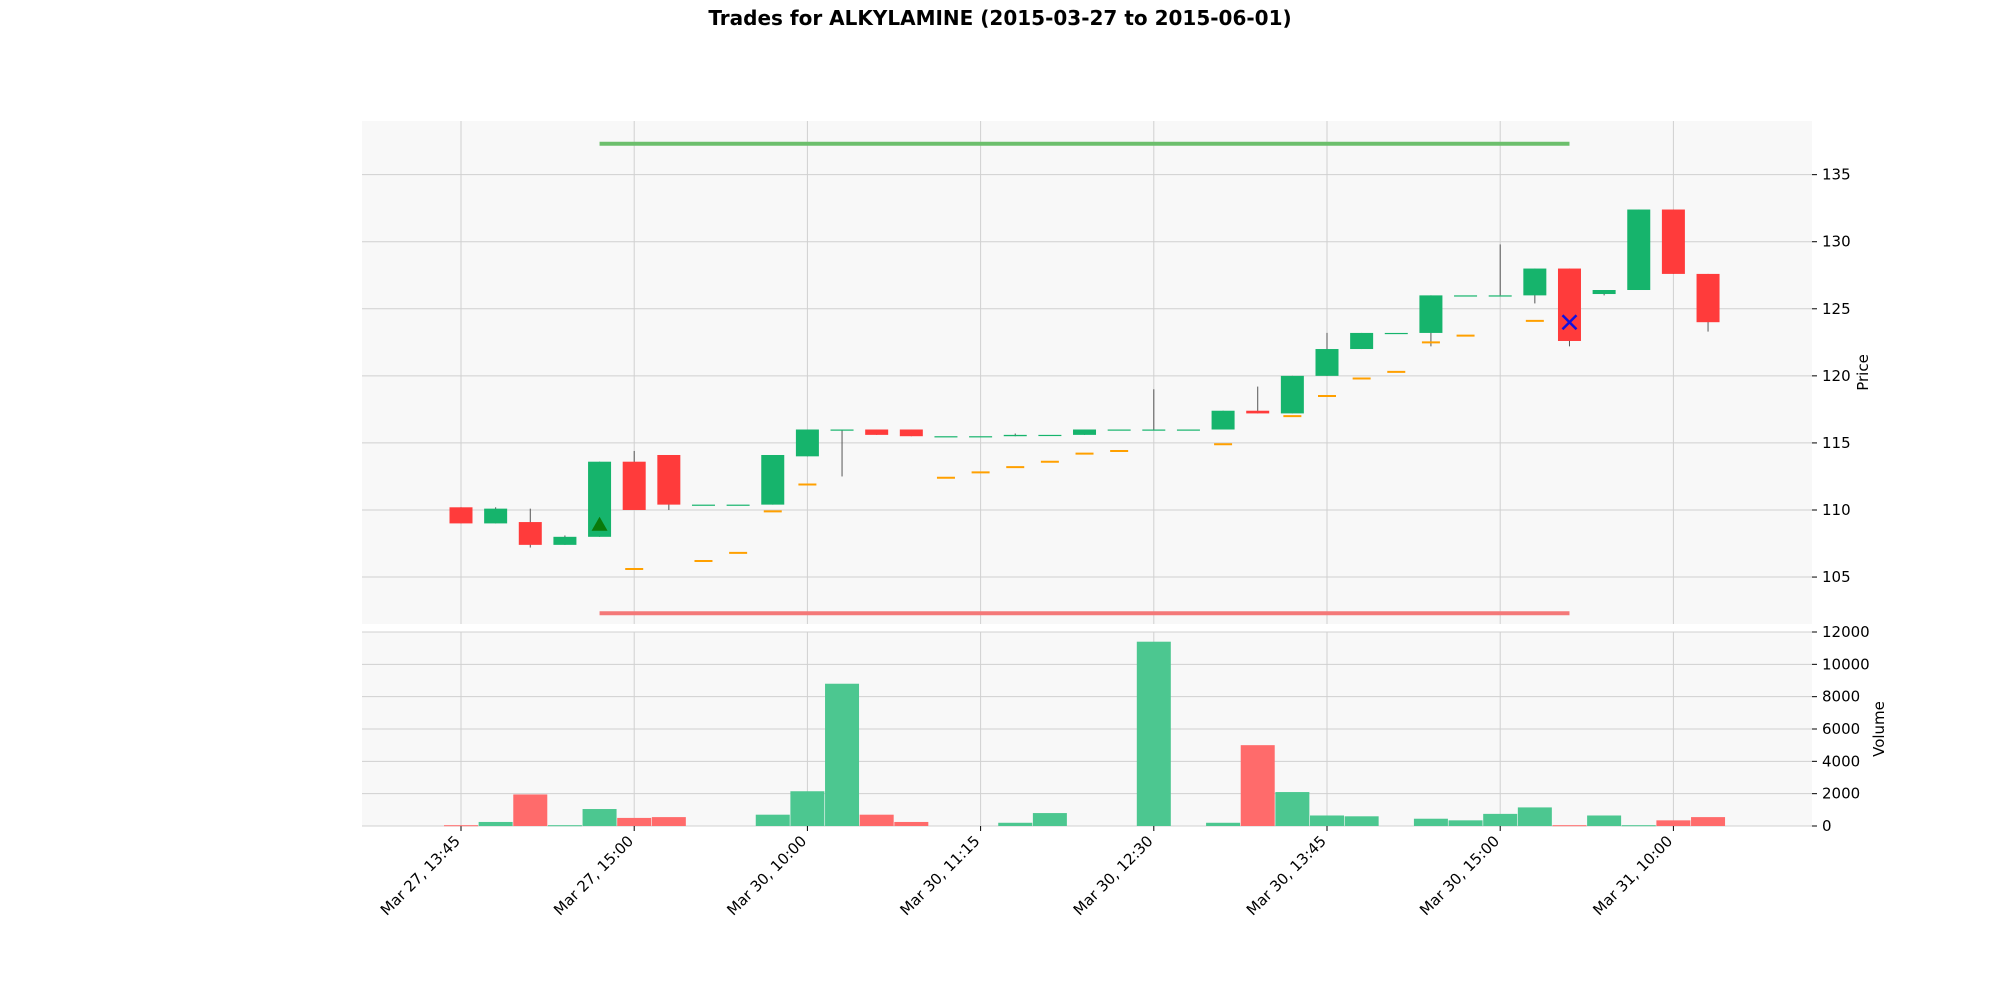  What do you see at coordinates (1286, 875) in the screenshot?
I see `x-tick-label: Mar 30, 13:45` at bounding box center [1286, 875].